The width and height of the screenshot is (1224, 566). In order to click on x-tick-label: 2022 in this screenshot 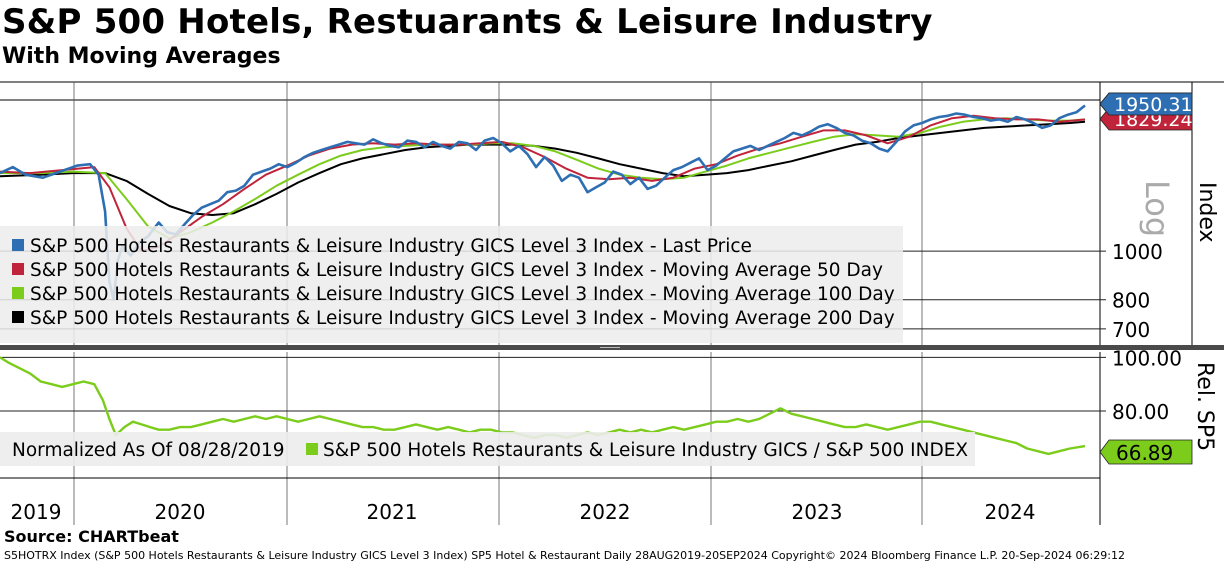, I will do `click(605, 512)`.